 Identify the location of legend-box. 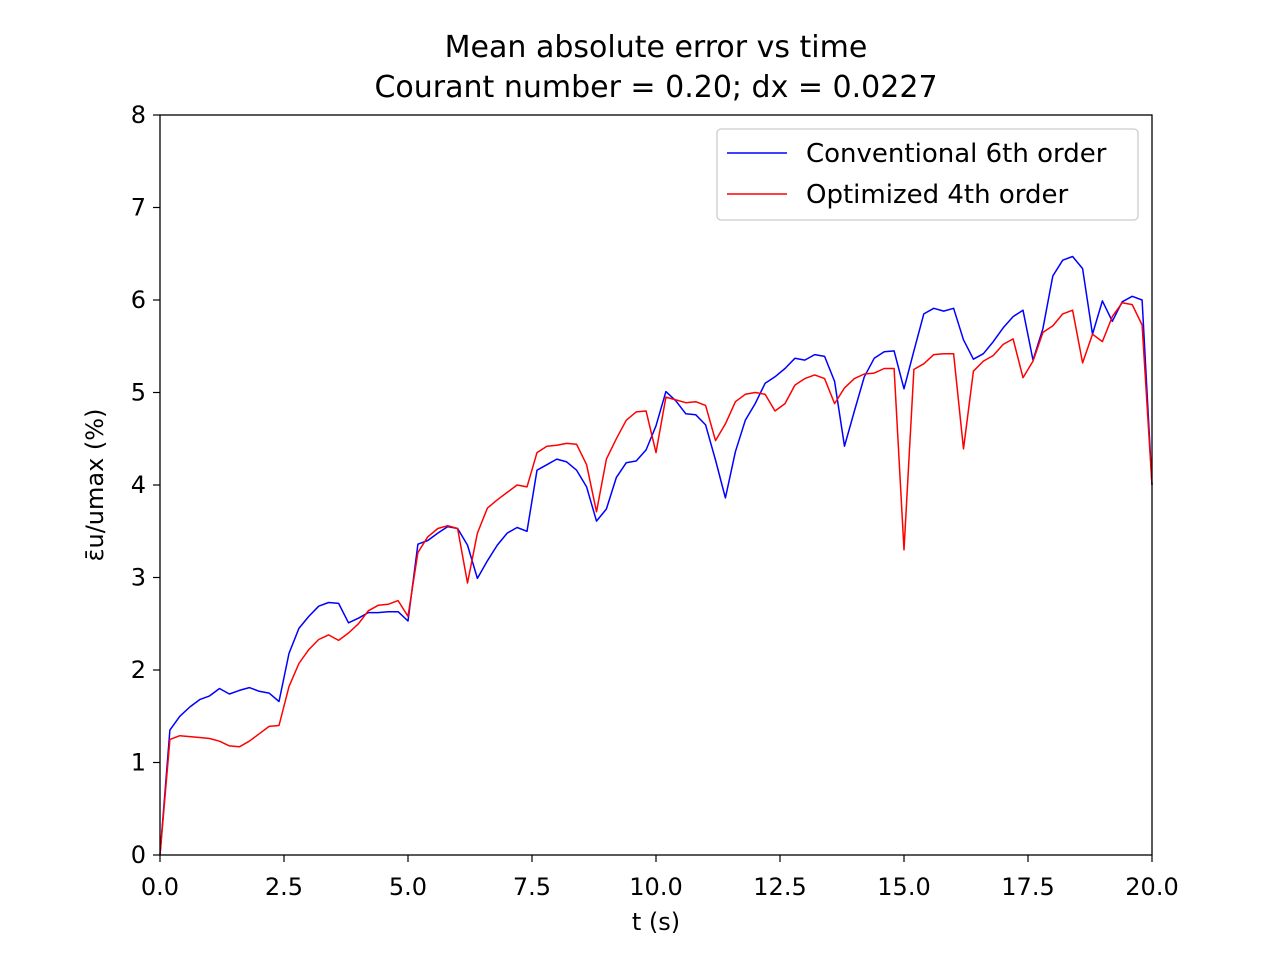
(927, 174).